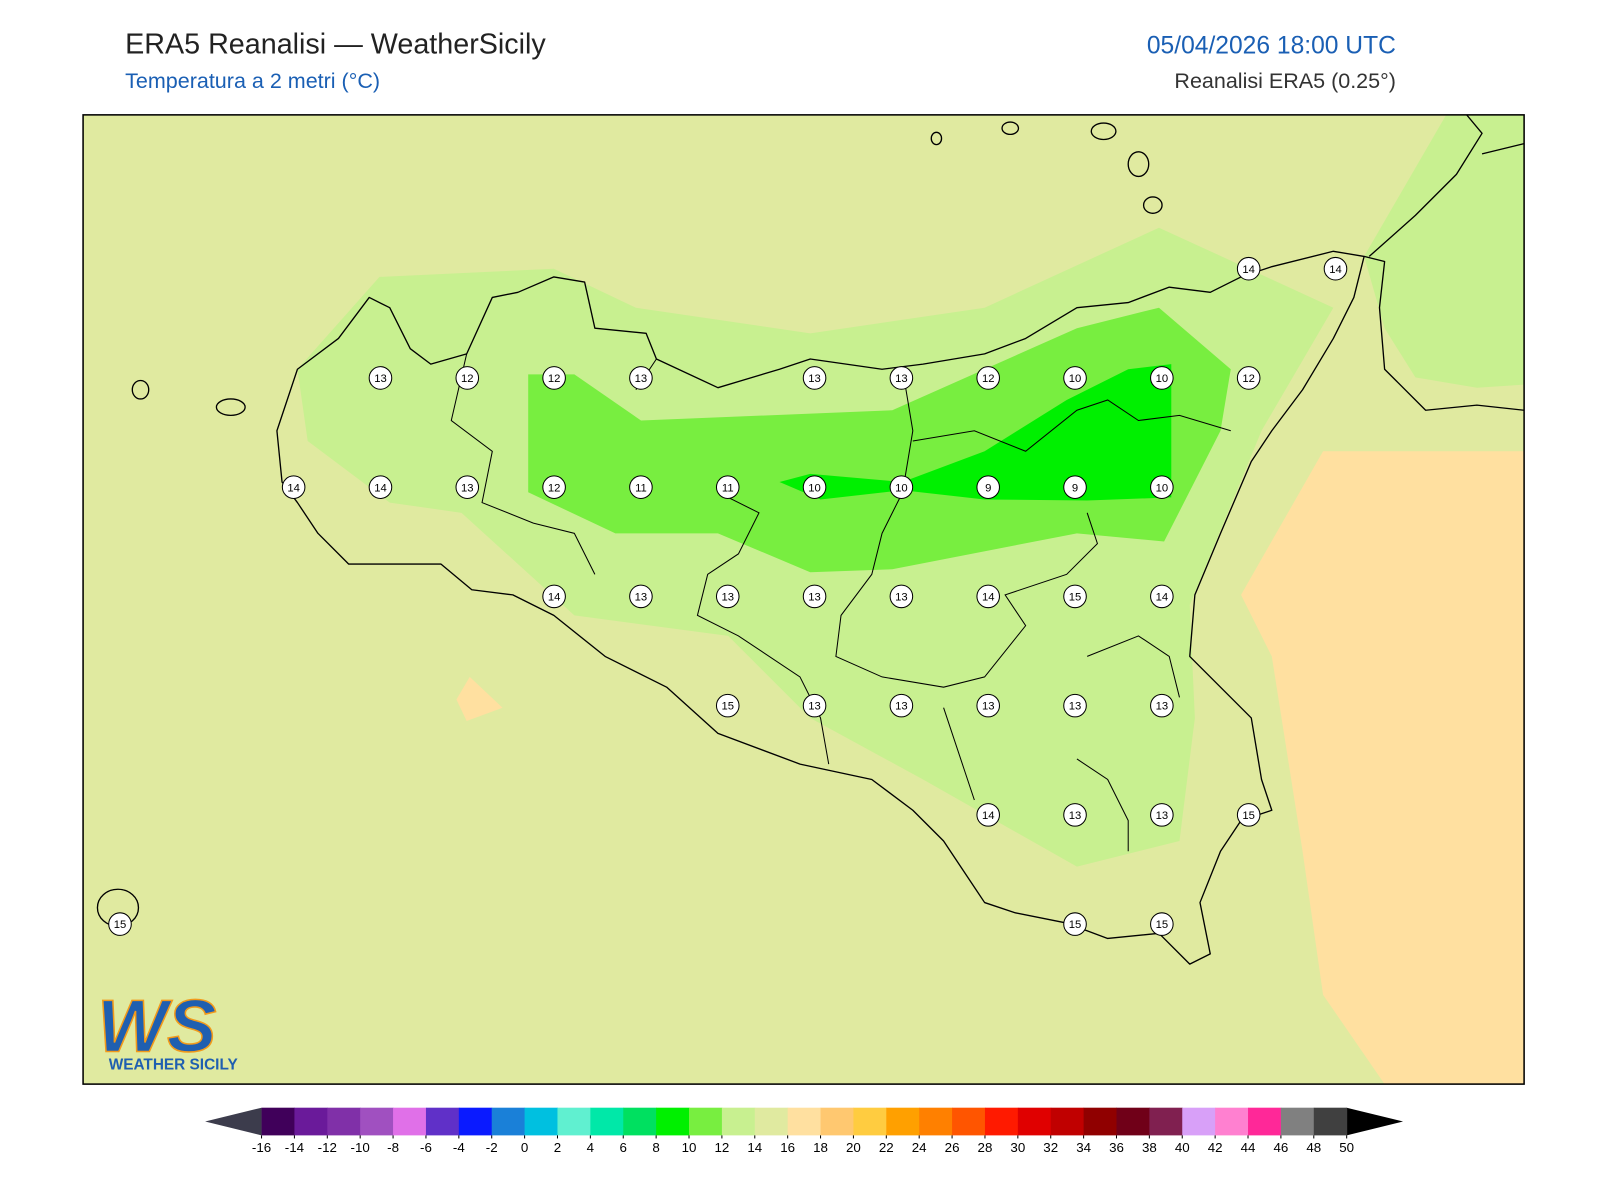  What do you see at coordinates (1116, 1147) in the screenshot?
I see `colorbar-tick-label: 36` at bounding box center [1116, 1147].